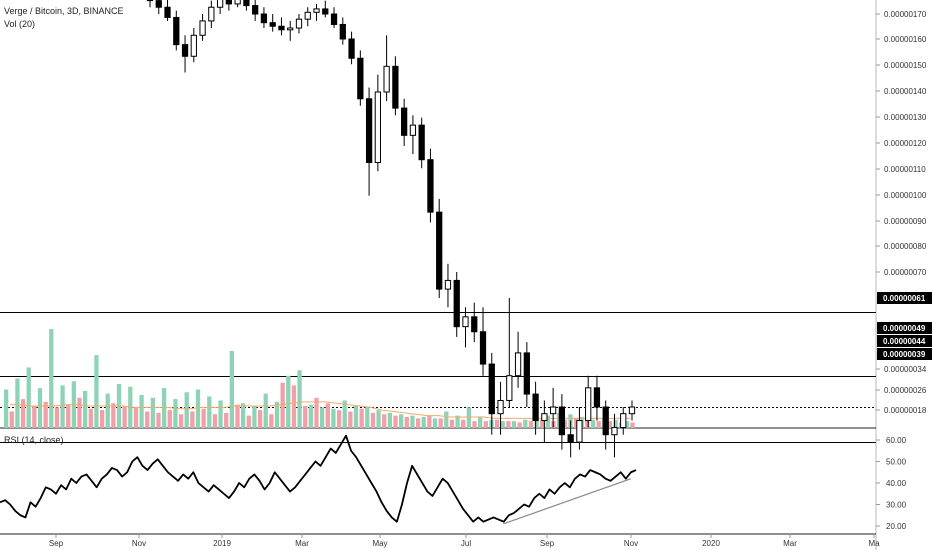 The height and width of the screenshot is (550, 932). Describe the element at coordinates (905, 14) in the screenshot. I see `price-scale-label: 0.00000170` at that location.